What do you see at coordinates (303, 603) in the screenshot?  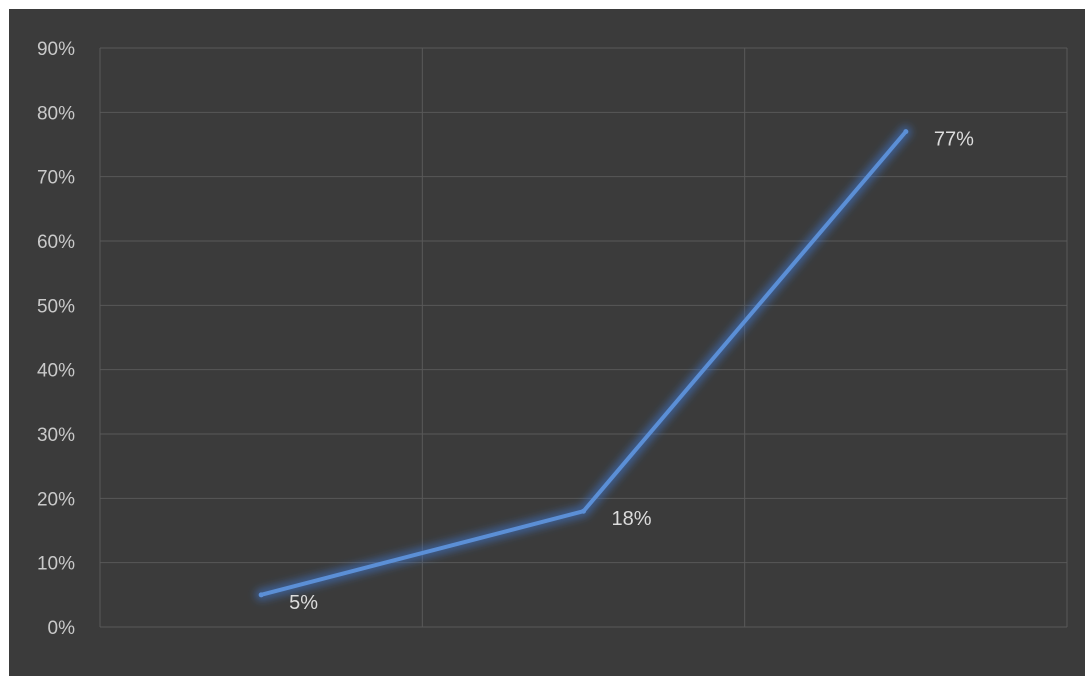 I see `data-label: 5%` at bounding box center [303, 603].